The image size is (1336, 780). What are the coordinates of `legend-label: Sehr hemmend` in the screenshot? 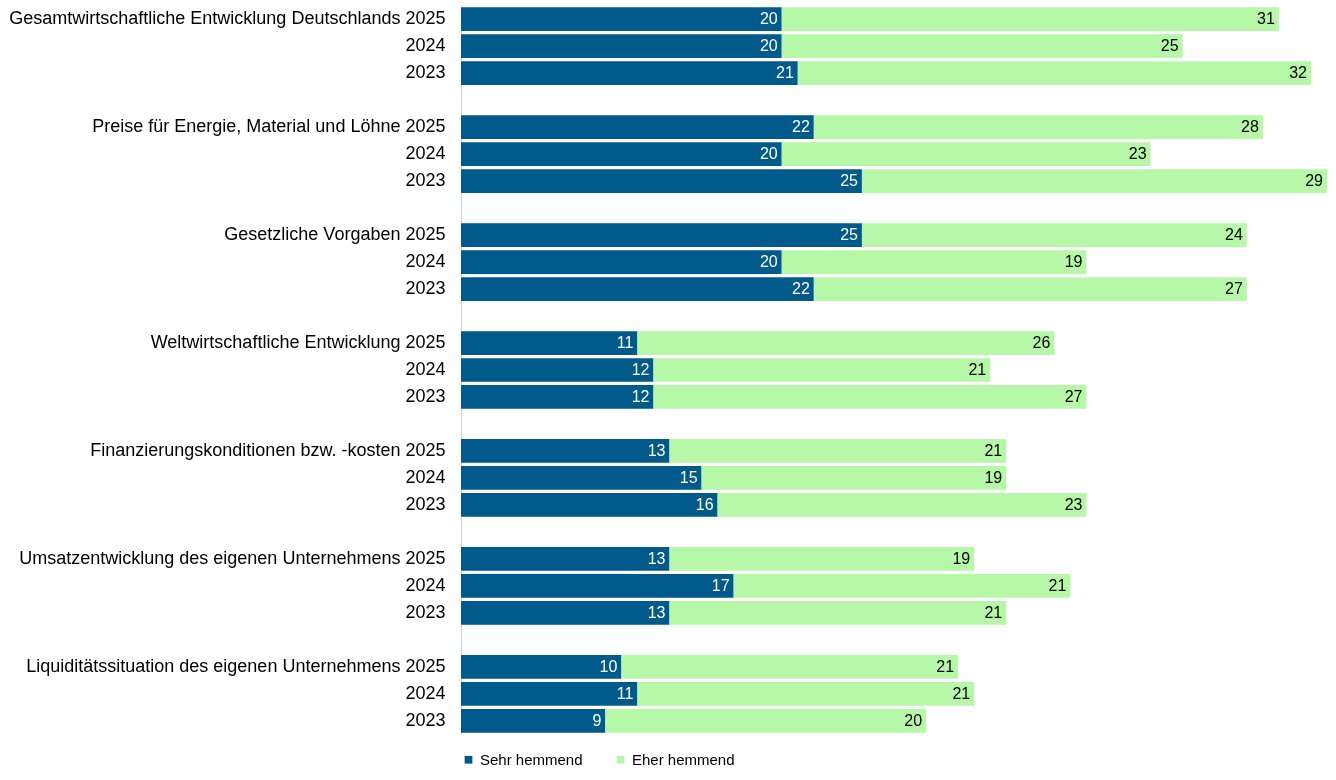 It's located at (531, 759).